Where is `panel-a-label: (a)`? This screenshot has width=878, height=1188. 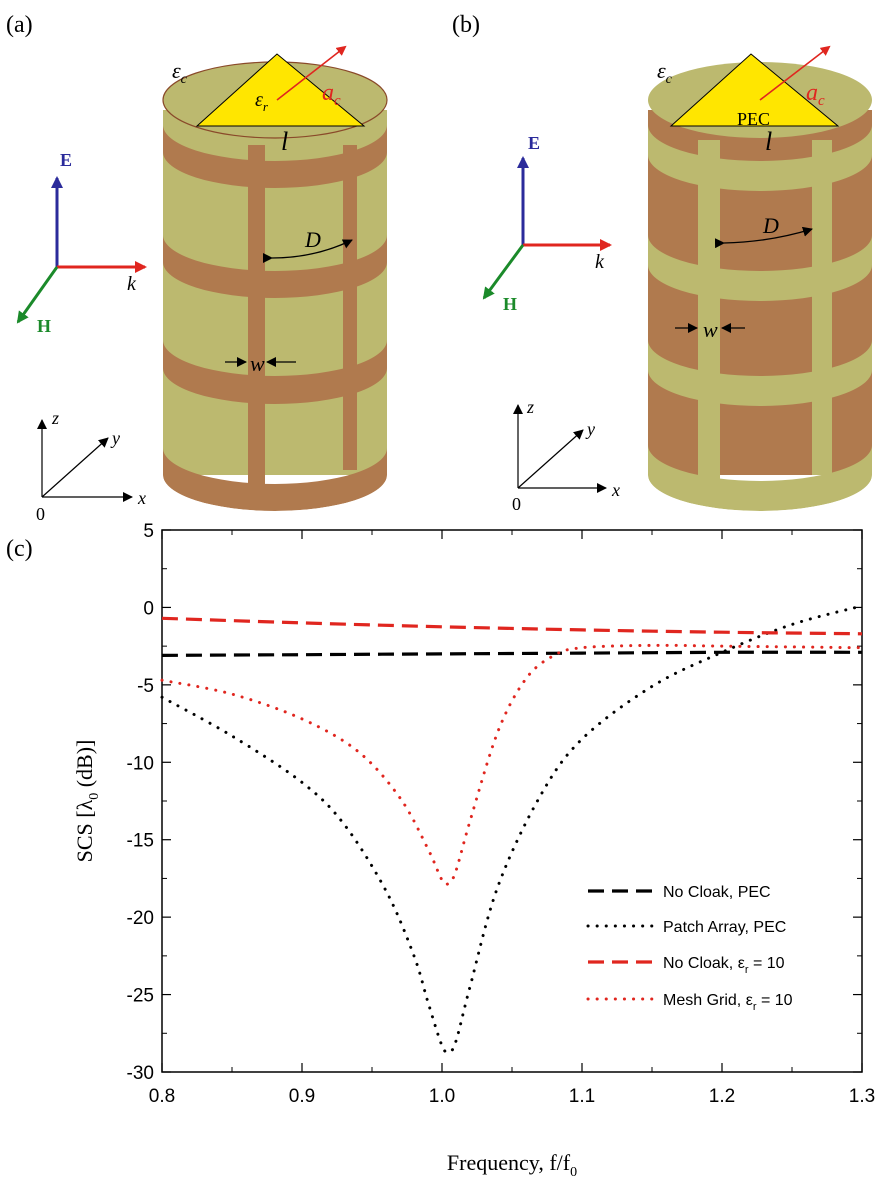 panel-a-label: (a) is located at coordinates (19, 25).